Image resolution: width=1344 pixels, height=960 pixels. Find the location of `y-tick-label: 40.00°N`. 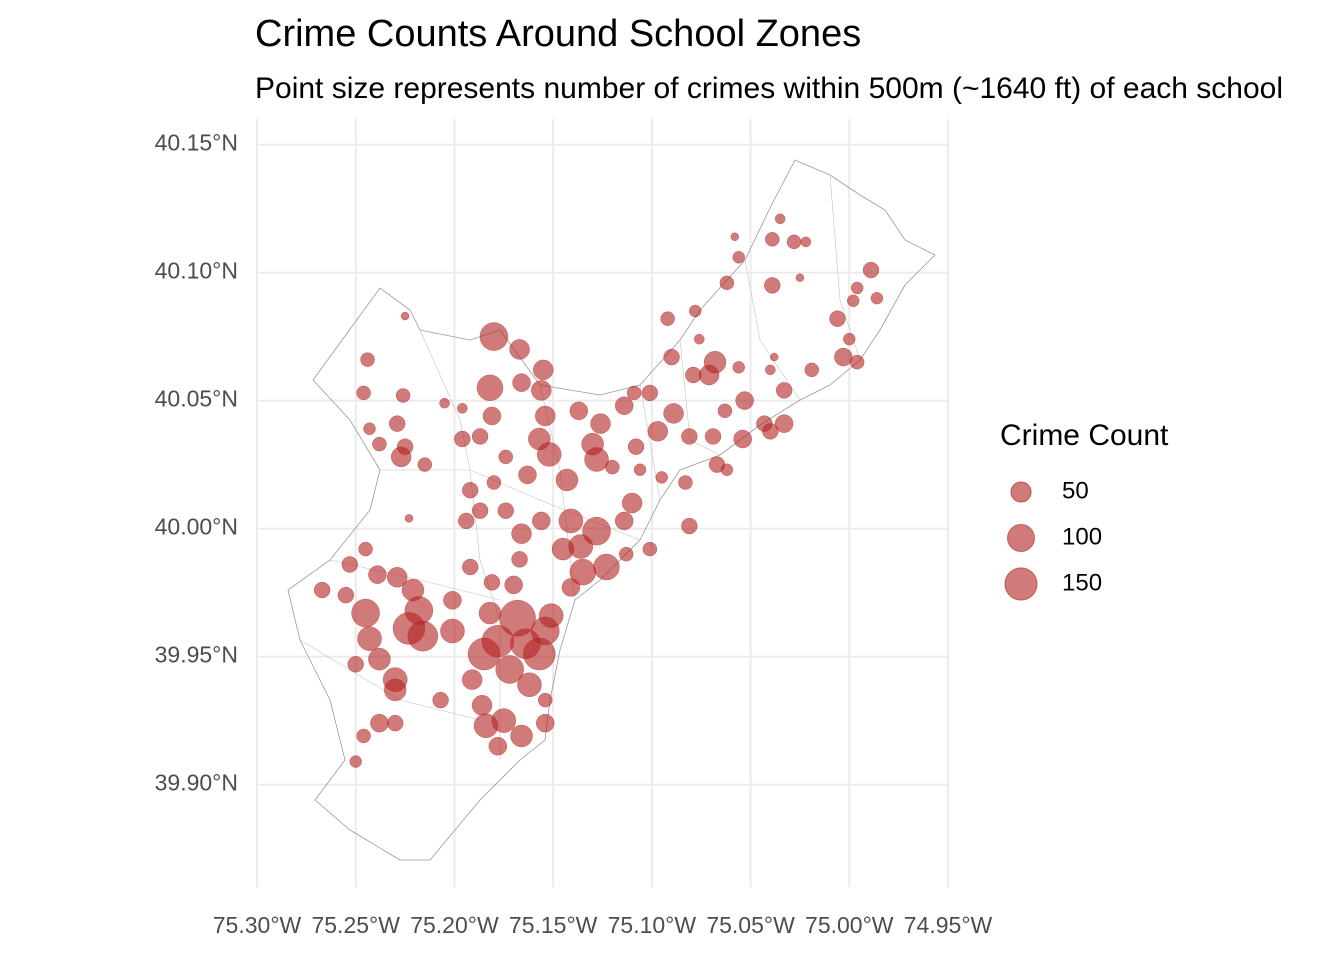

y-tick-label: 40.00°N is located at coordinates (196, 527).